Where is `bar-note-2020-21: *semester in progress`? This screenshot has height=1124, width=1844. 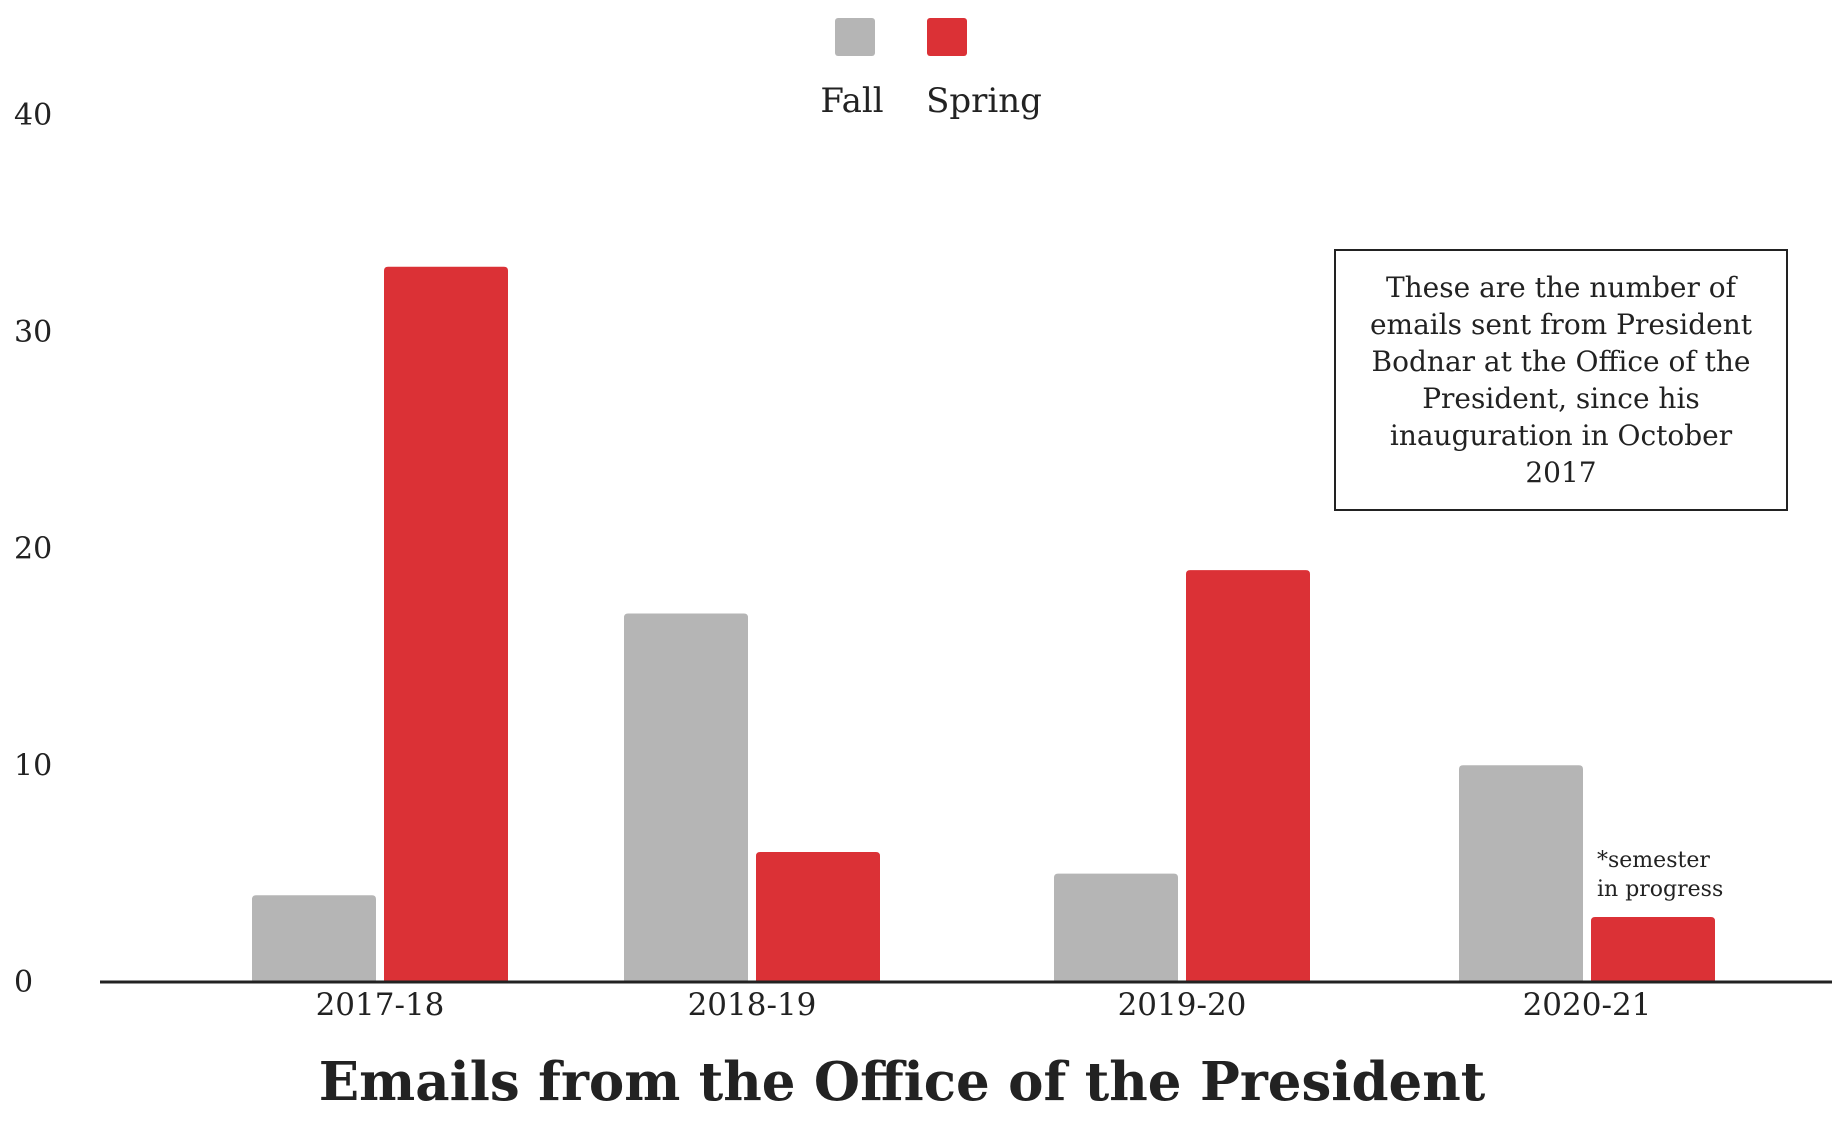 bar-note-2020-21: *semester in progress is located at coordinates (1660, 875).